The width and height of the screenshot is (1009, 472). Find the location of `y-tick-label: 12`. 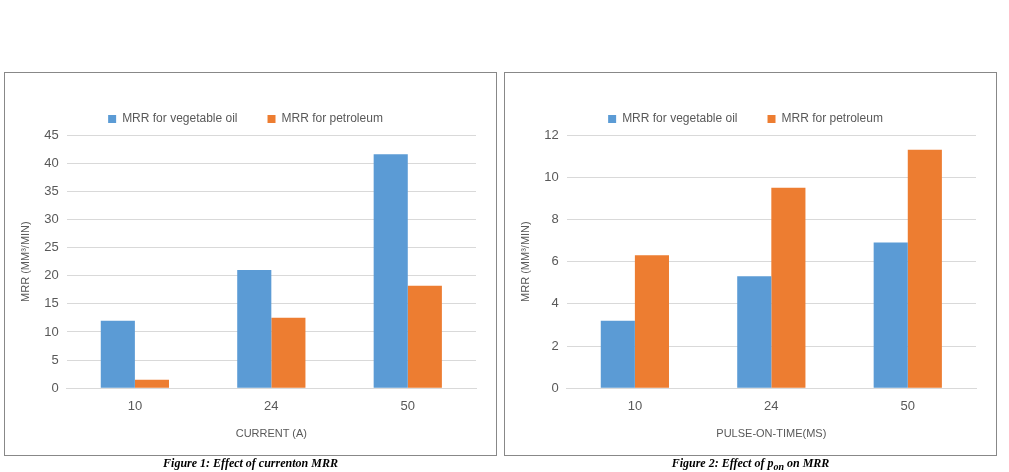

y-tick-label: 12 is located at coordinates (551, 134).